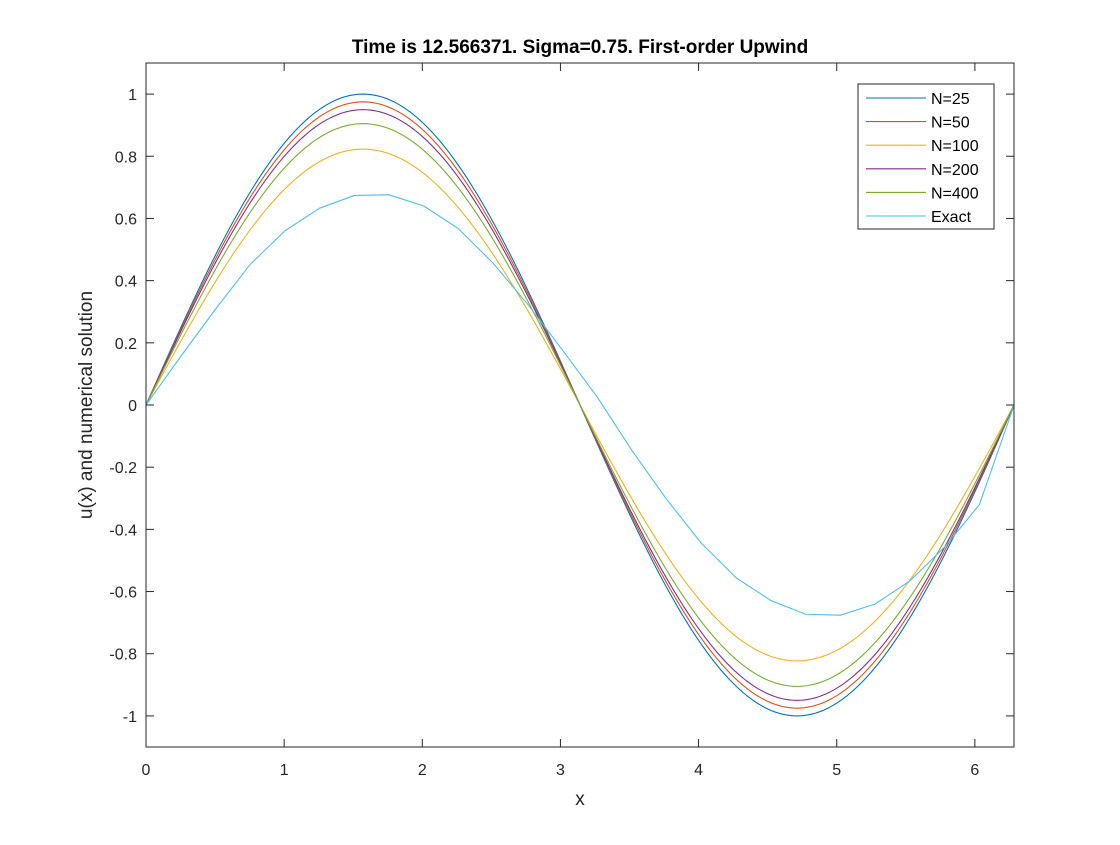  What do you see at coordinates (123, 530) in the screenshot?
I see `y-tick-label: -0.4` at bounding box center [123, 530].